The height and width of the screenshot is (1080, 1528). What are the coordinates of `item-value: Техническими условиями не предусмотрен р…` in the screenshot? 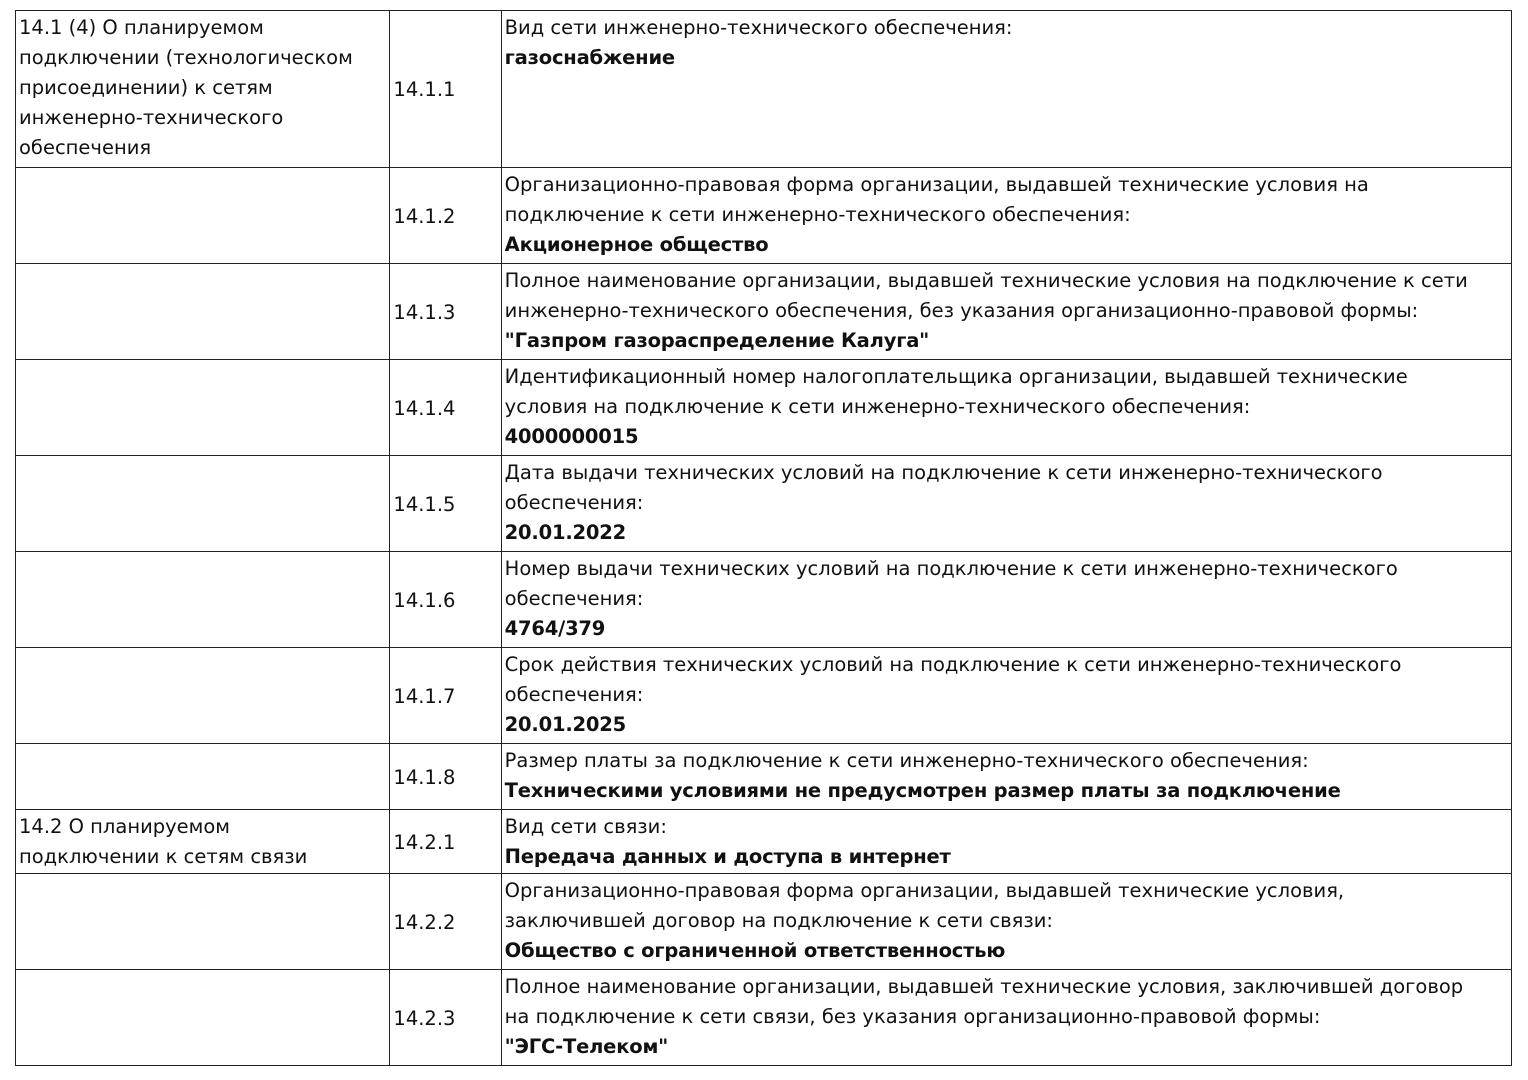 It's located at (922, 790).